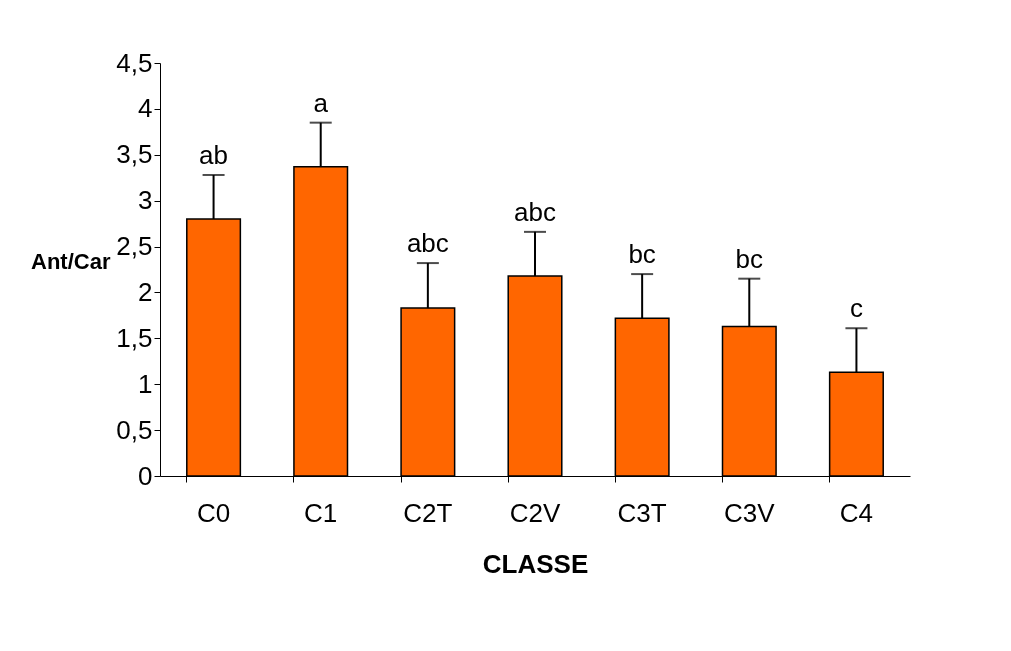  I want to click on x-tick-label: C2T, so click(428, 512).